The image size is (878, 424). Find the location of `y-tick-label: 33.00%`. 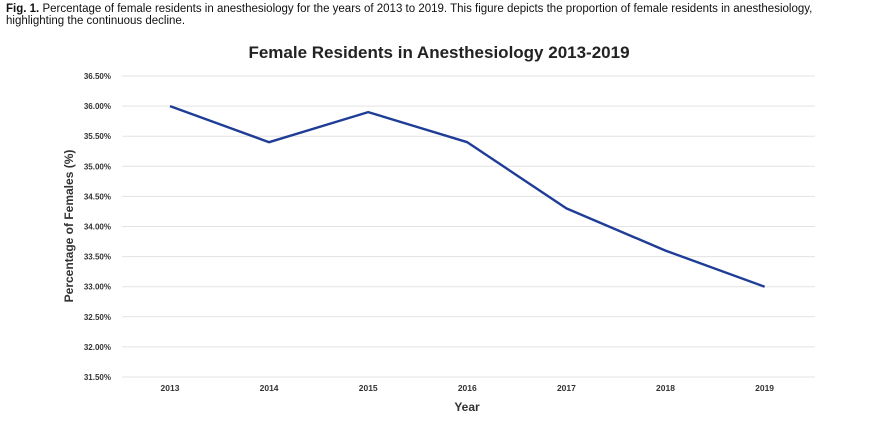

y-tick-label: 33.00% is located at coordinates (97, 287).